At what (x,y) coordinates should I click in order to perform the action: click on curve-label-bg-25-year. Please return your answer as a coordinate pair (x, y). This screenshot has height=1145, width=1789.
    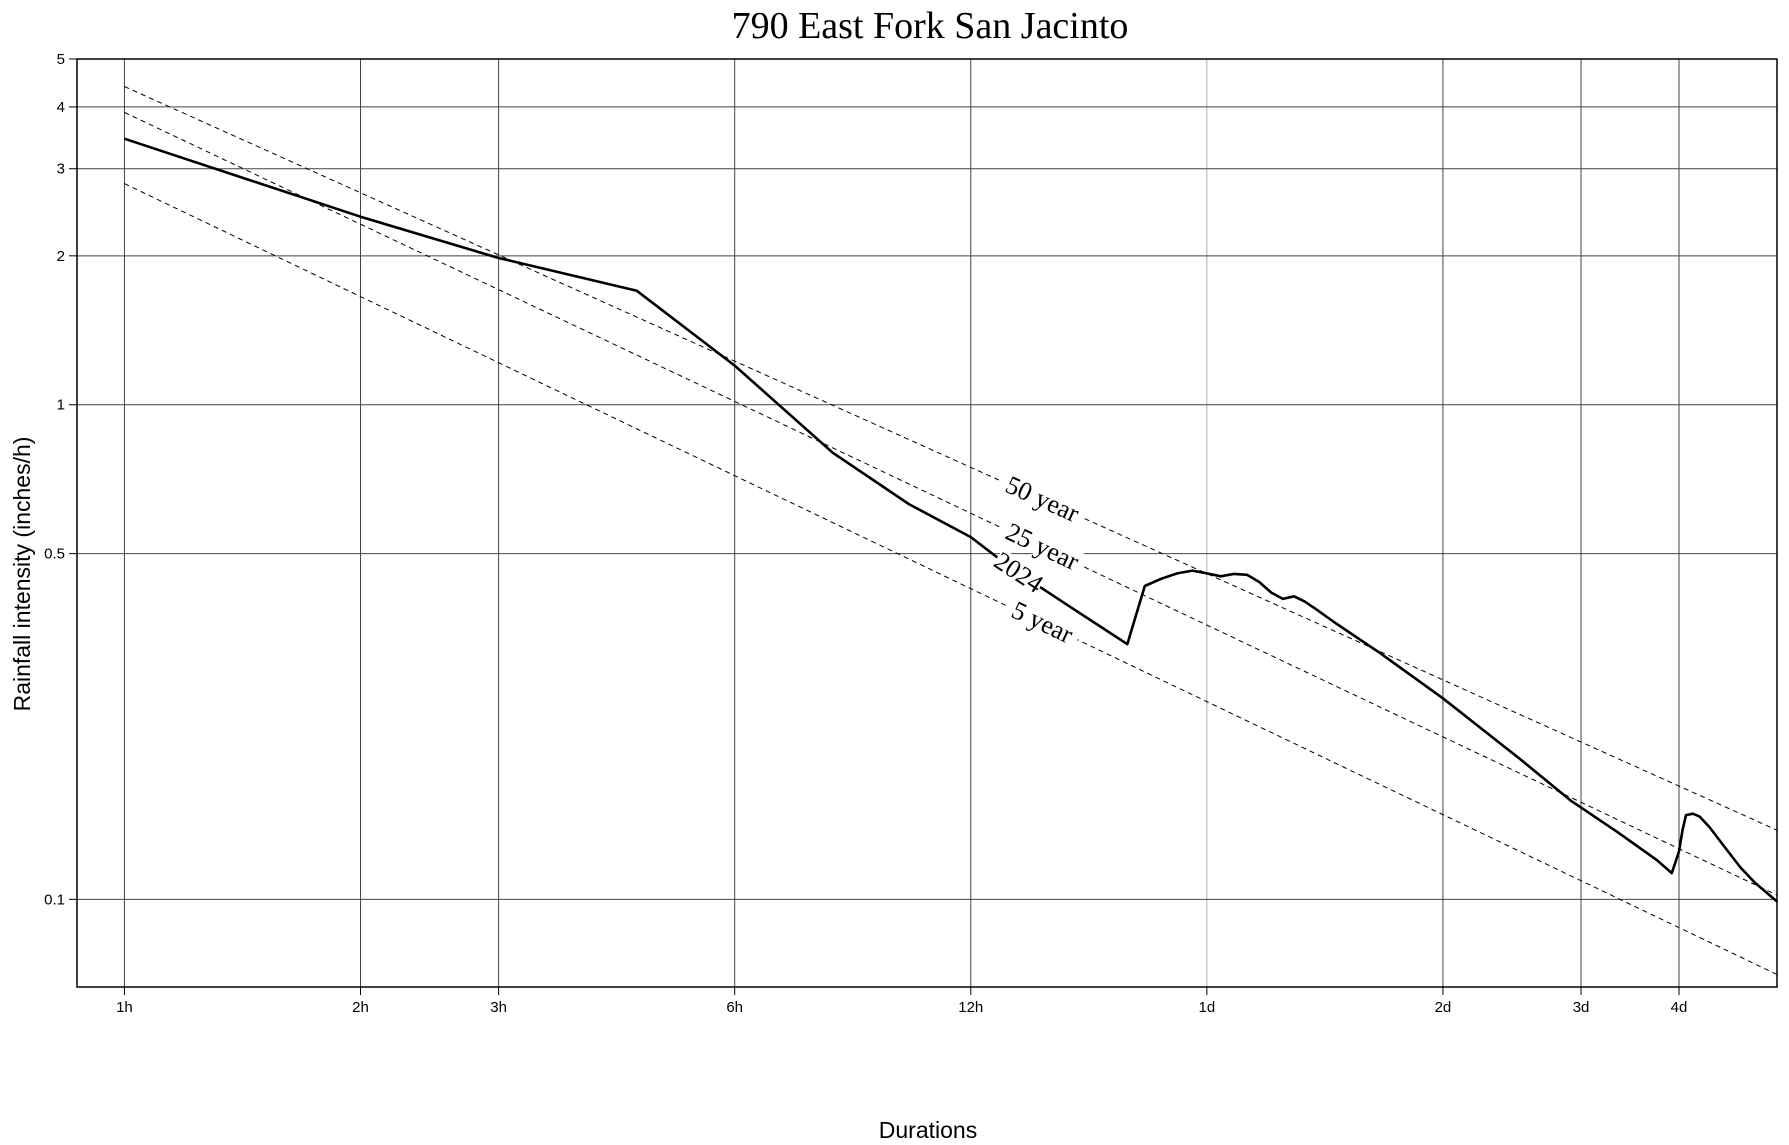
    Looking at the image, I should click on (1042, 546).